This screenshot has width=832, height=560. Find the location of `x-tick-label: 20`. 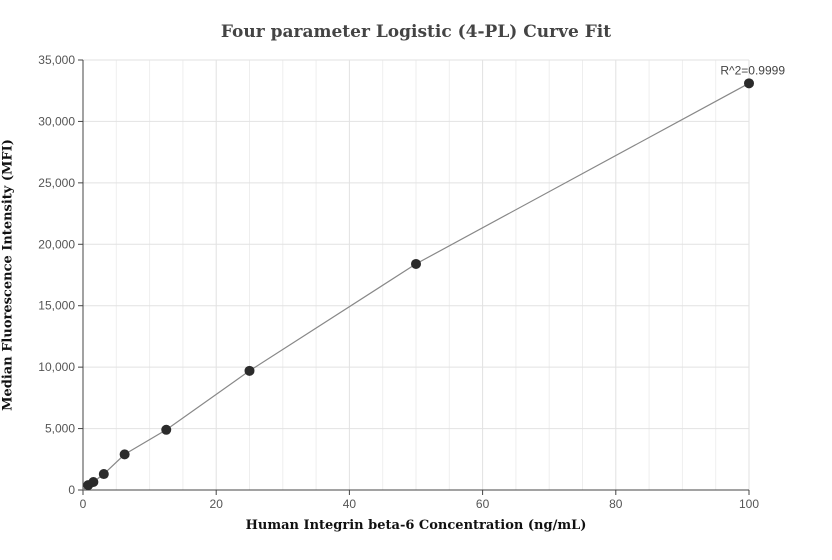

x-tick-label: 20 is located at coordinates (217, 504).